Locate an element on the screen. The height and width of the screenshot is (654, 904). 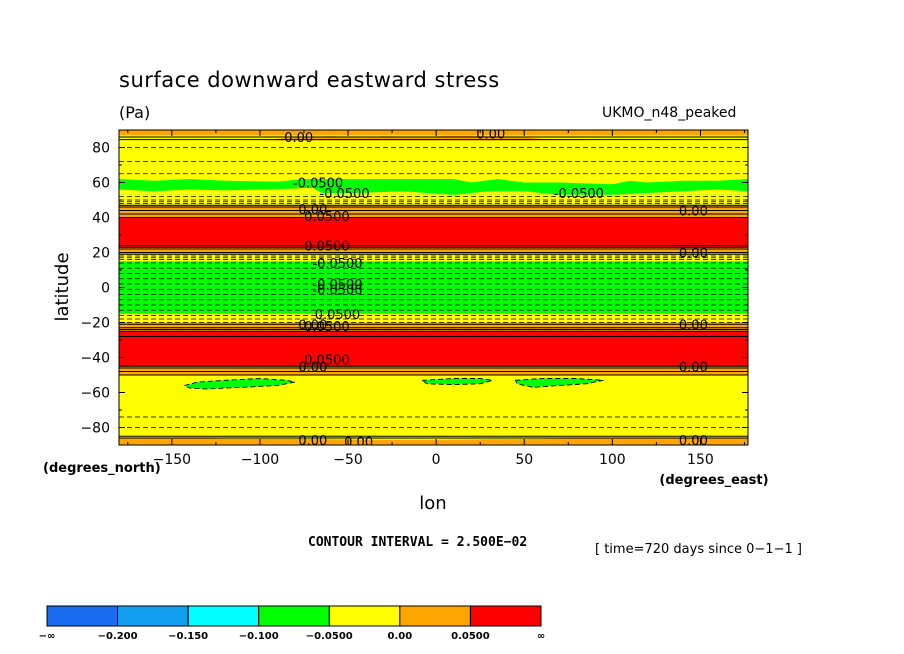
x-tick-label: 150 is located at coordinates (700, 460).